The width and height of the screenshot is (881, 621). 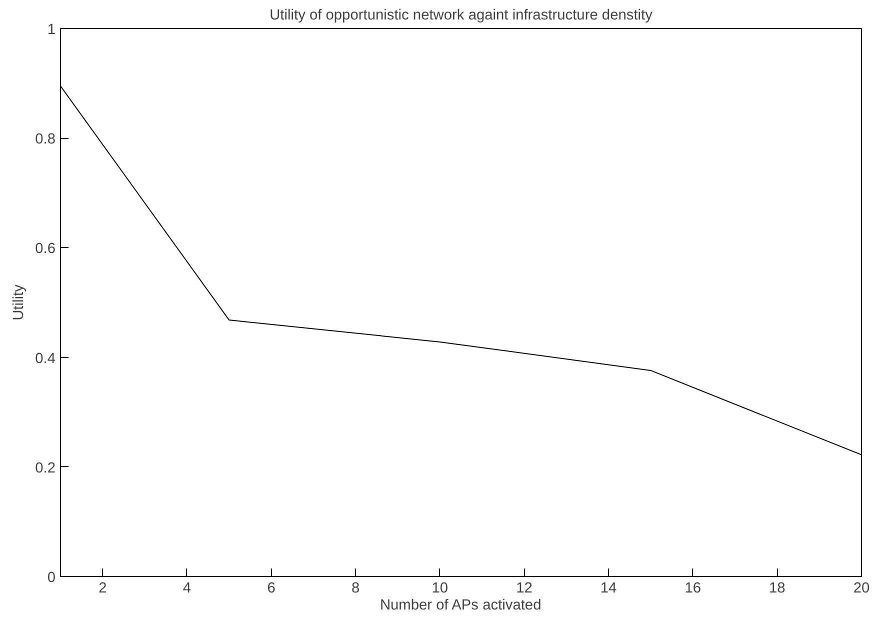 I want to click on x-tick-label: 4, so click(x=187, y=588).